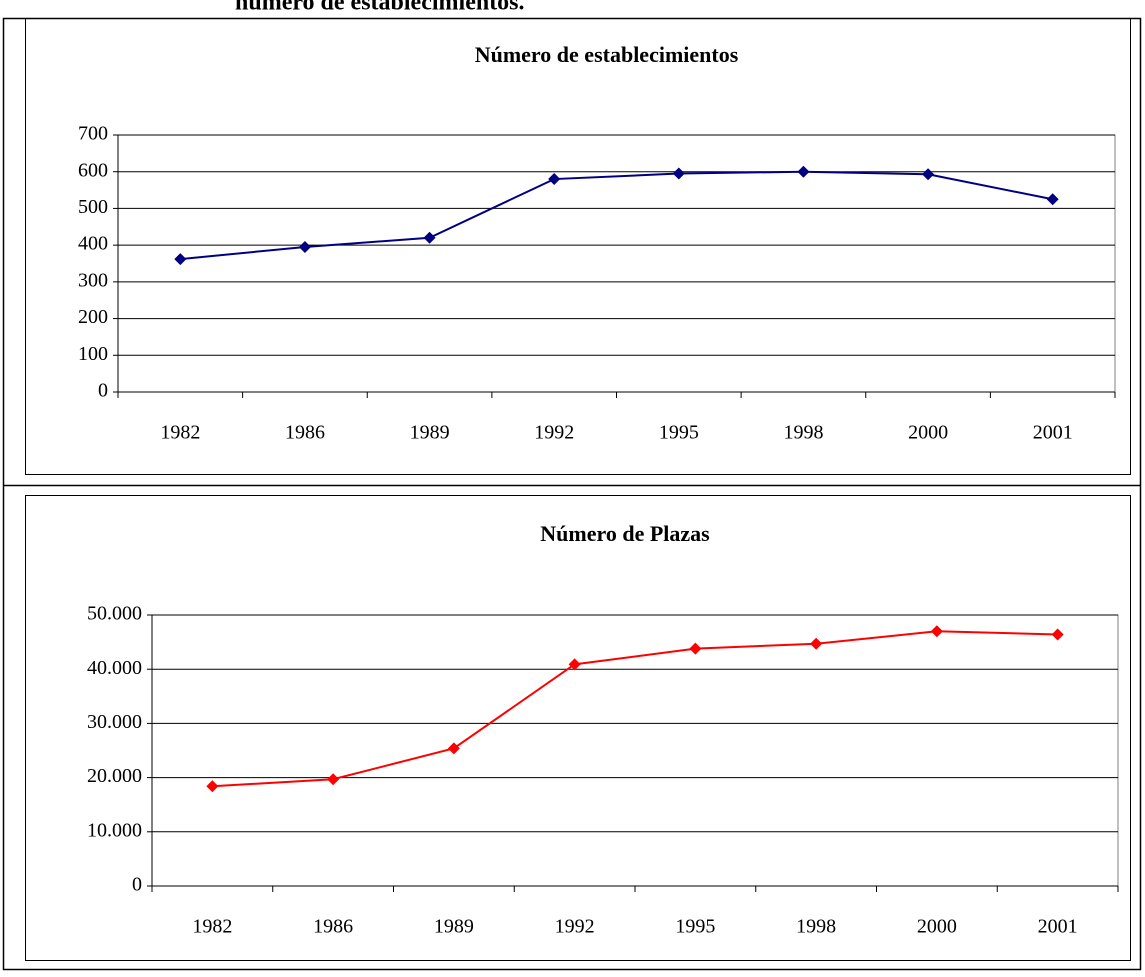 The image size is (1145, 977). What do you see at coordinates (114, 722) in the screenshot?
I see `y-tick-label: 30.000` at bounding box center [114, 722].